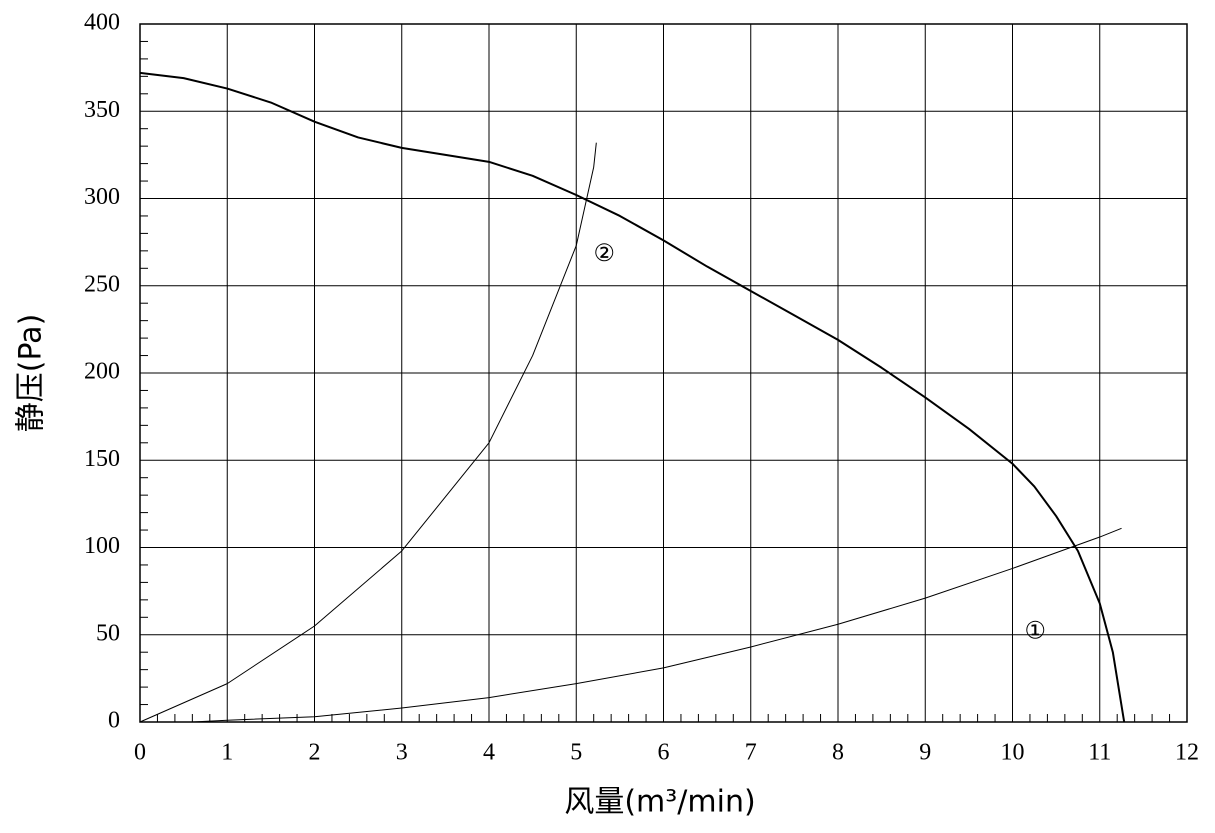 This screenshot has height=833, width=1215. I want to click on x-tick-label: 2, so click(315, 753).